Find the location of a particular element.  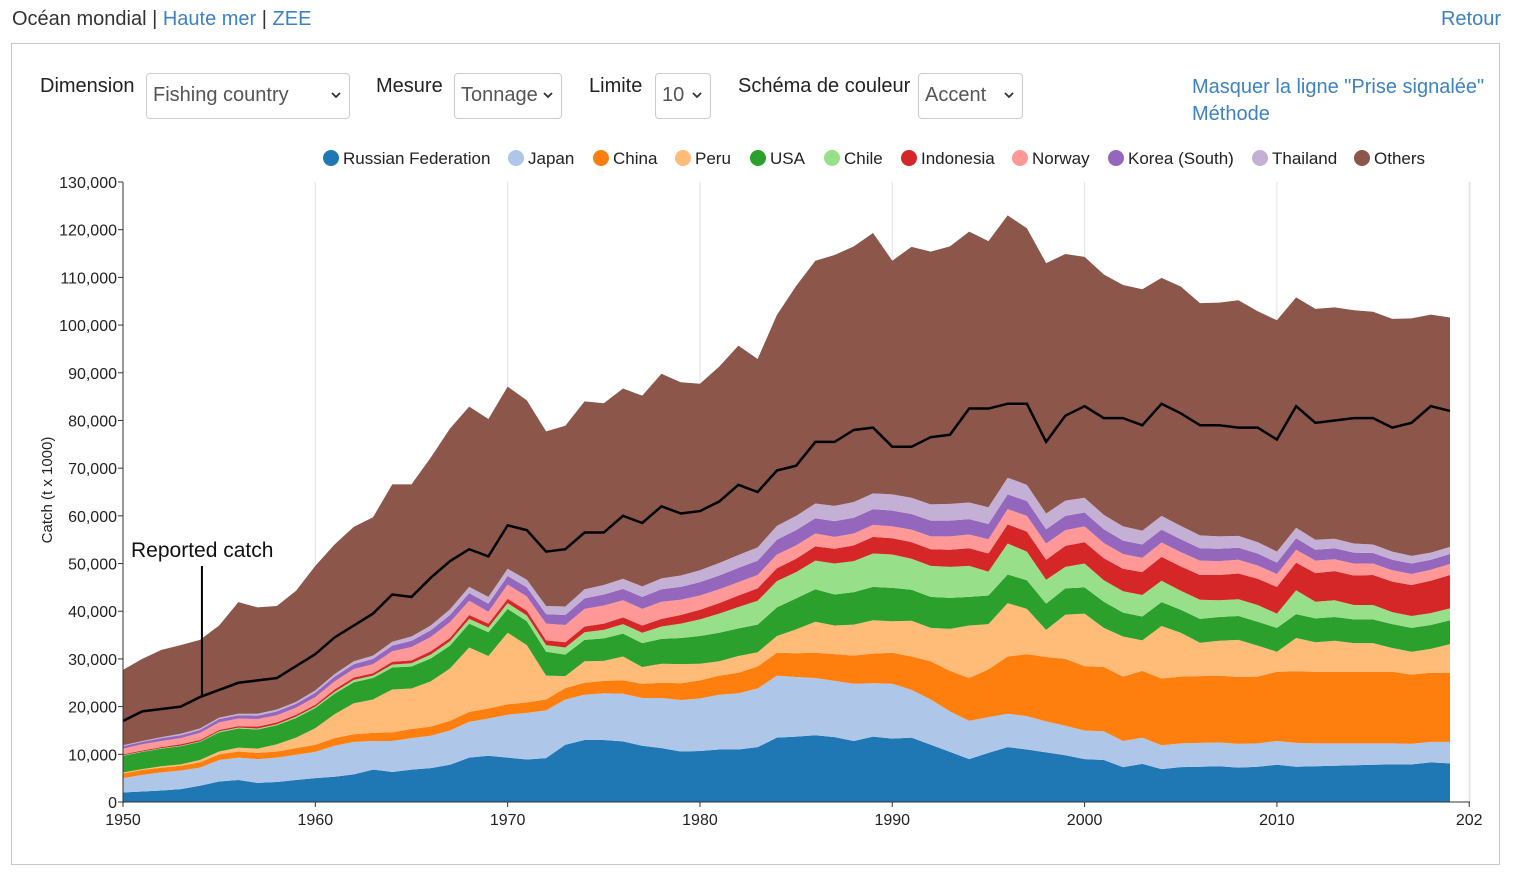

y-tick-label: 70,000 is located at coordinates (92, 469).